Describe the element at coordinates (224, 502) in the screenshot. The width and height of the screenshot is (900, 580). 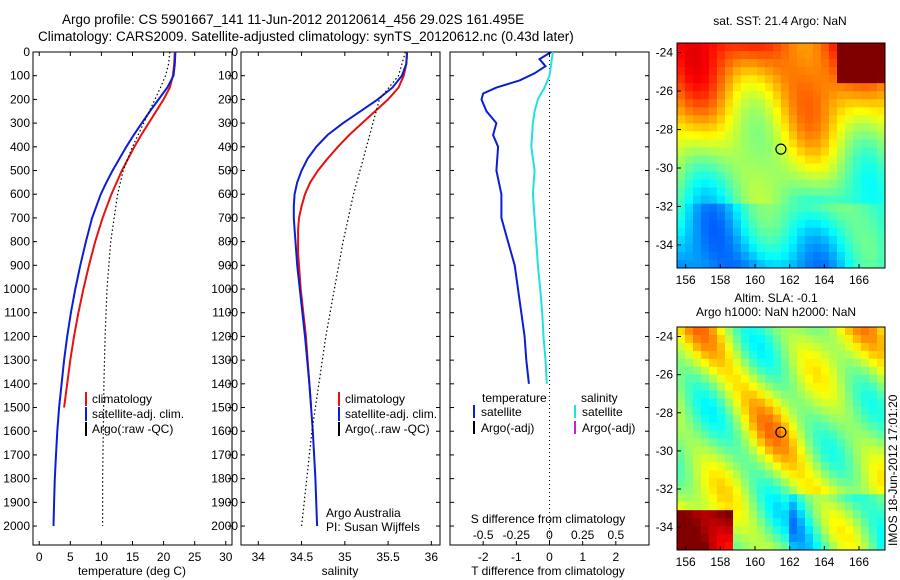
I see `depth-tick-label: 1900` at that location.